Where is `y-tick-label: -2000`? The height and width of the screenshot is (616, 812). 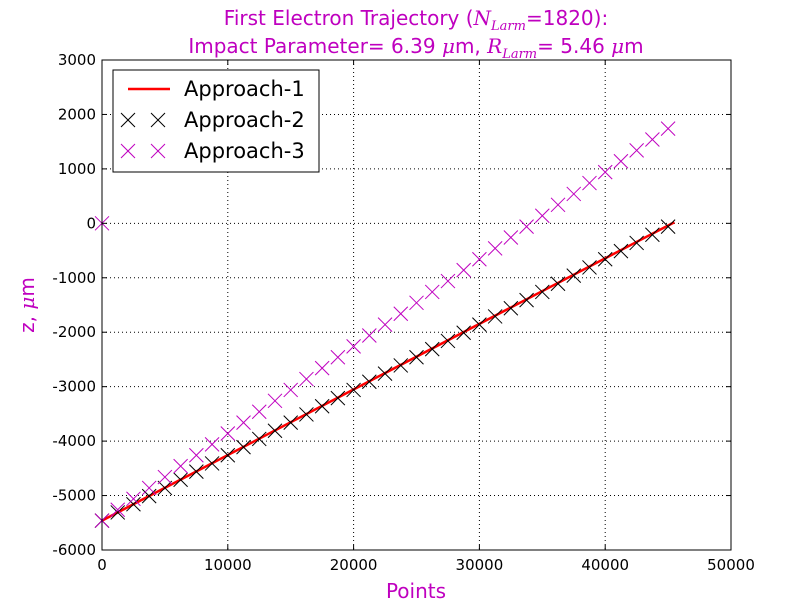
y-tick-label: -2000 is located at coordinates (74, 332).